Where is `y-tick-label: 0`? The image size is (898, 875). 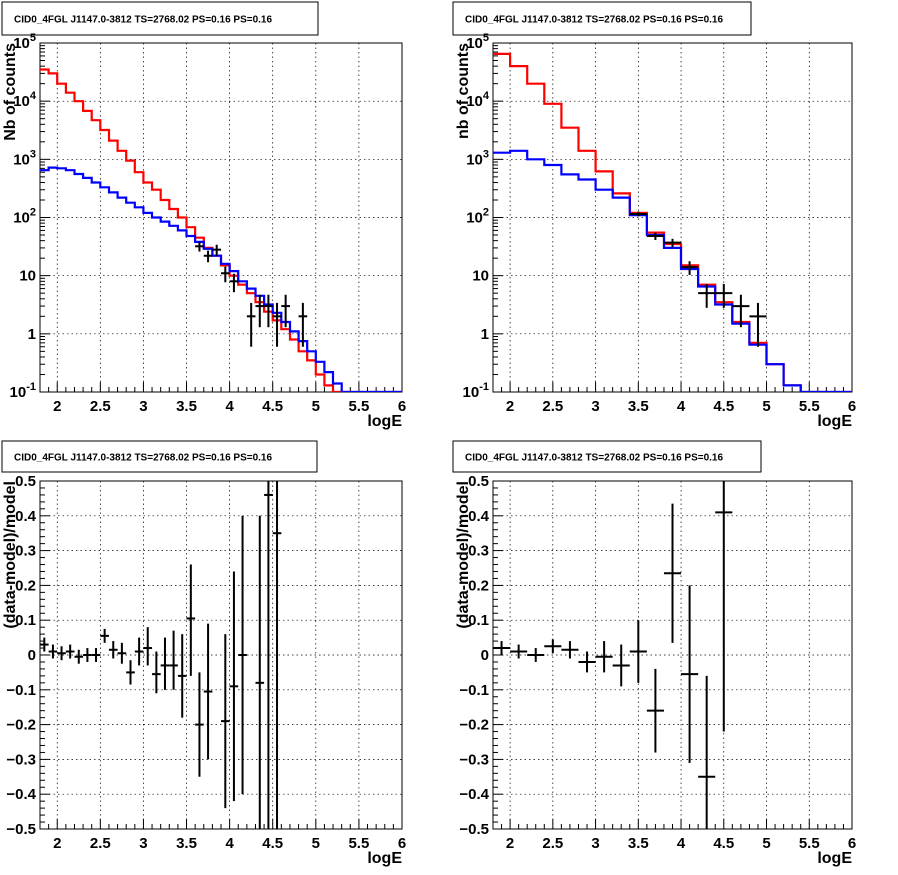 y-tick-label: 0 is located at coordinates (485, 655).